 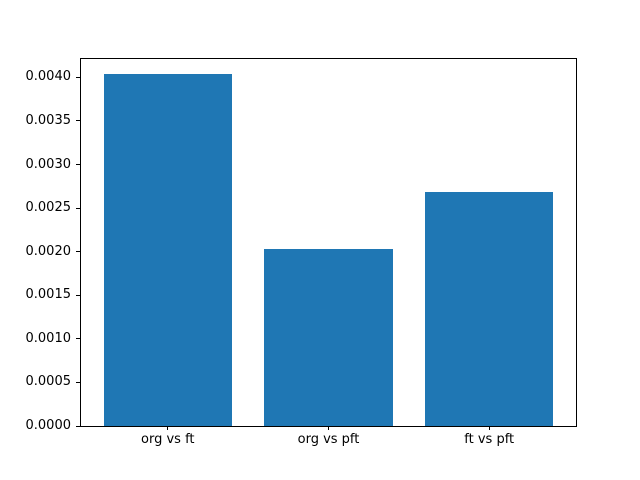 I want to click on y-axis-tick-label: 0.0025, so click(x=48, y=208).